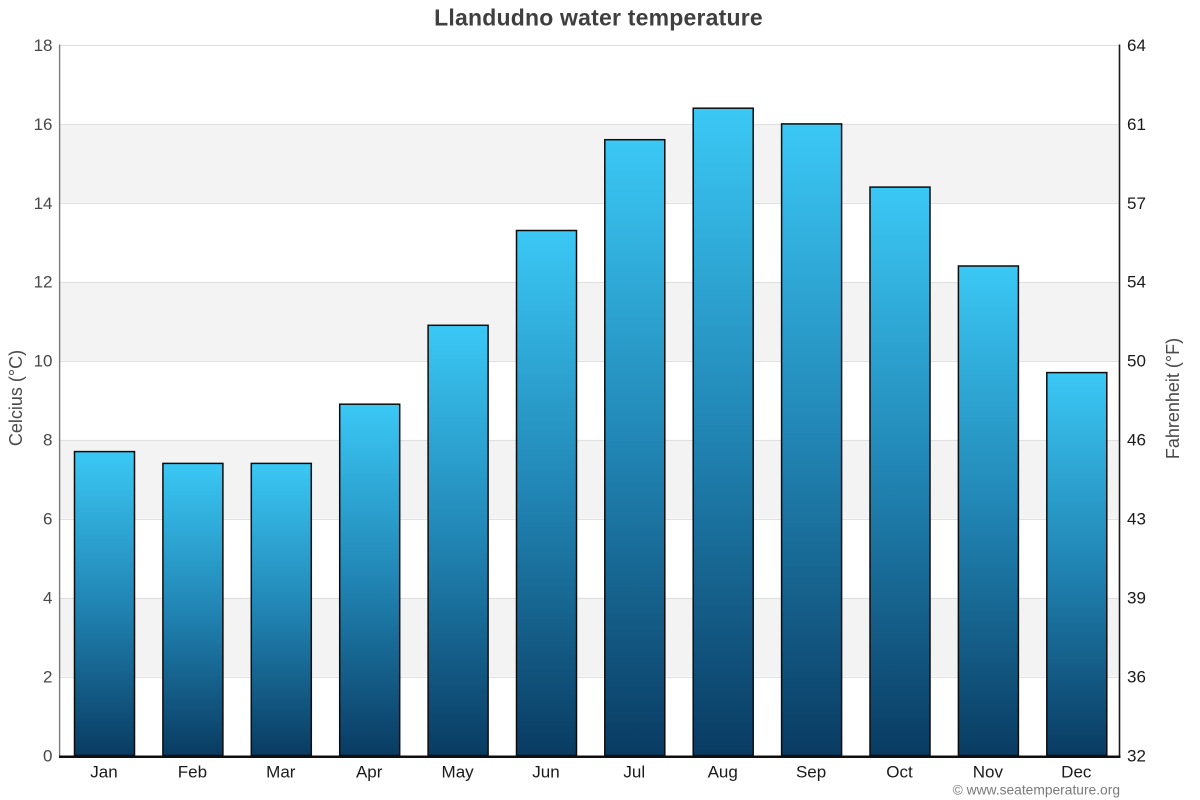 The height and width of the screenshot is (800, 1200). What do you see at coordinates (47, 598) in the screenshot?
I see `svg-text: 4` at bounding box center [47, 598].